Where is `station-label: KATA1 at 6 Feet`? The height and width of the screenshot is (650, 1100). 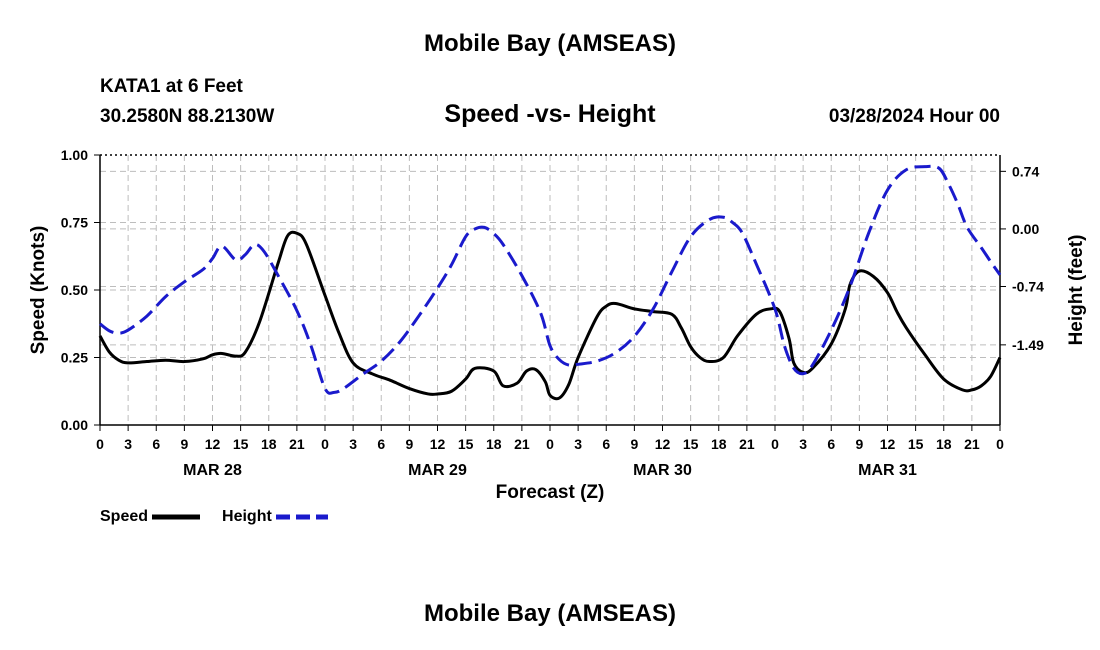 station-label: KATA1 at 6 Feet is located at coordinates (171, 86).